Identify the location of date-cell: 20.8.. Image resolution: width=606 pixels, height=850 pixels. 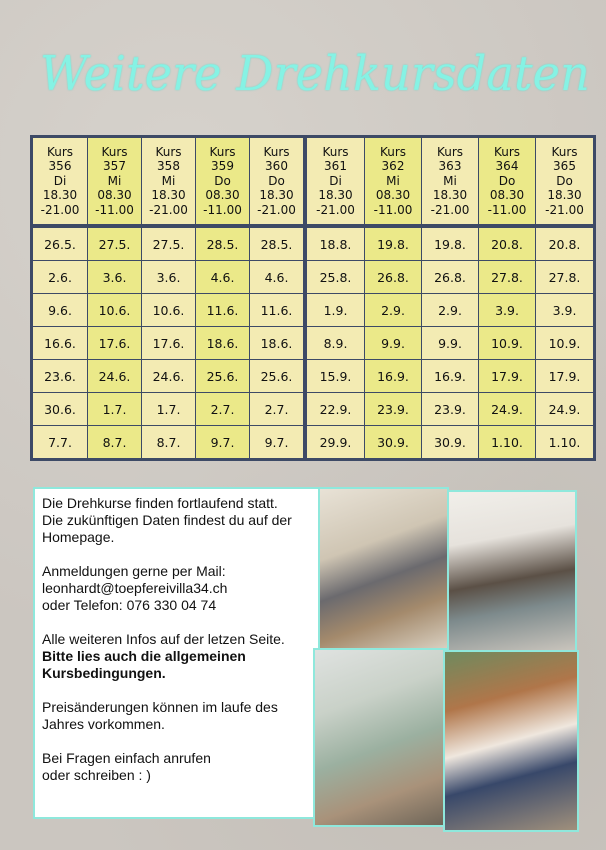
(507, 242).